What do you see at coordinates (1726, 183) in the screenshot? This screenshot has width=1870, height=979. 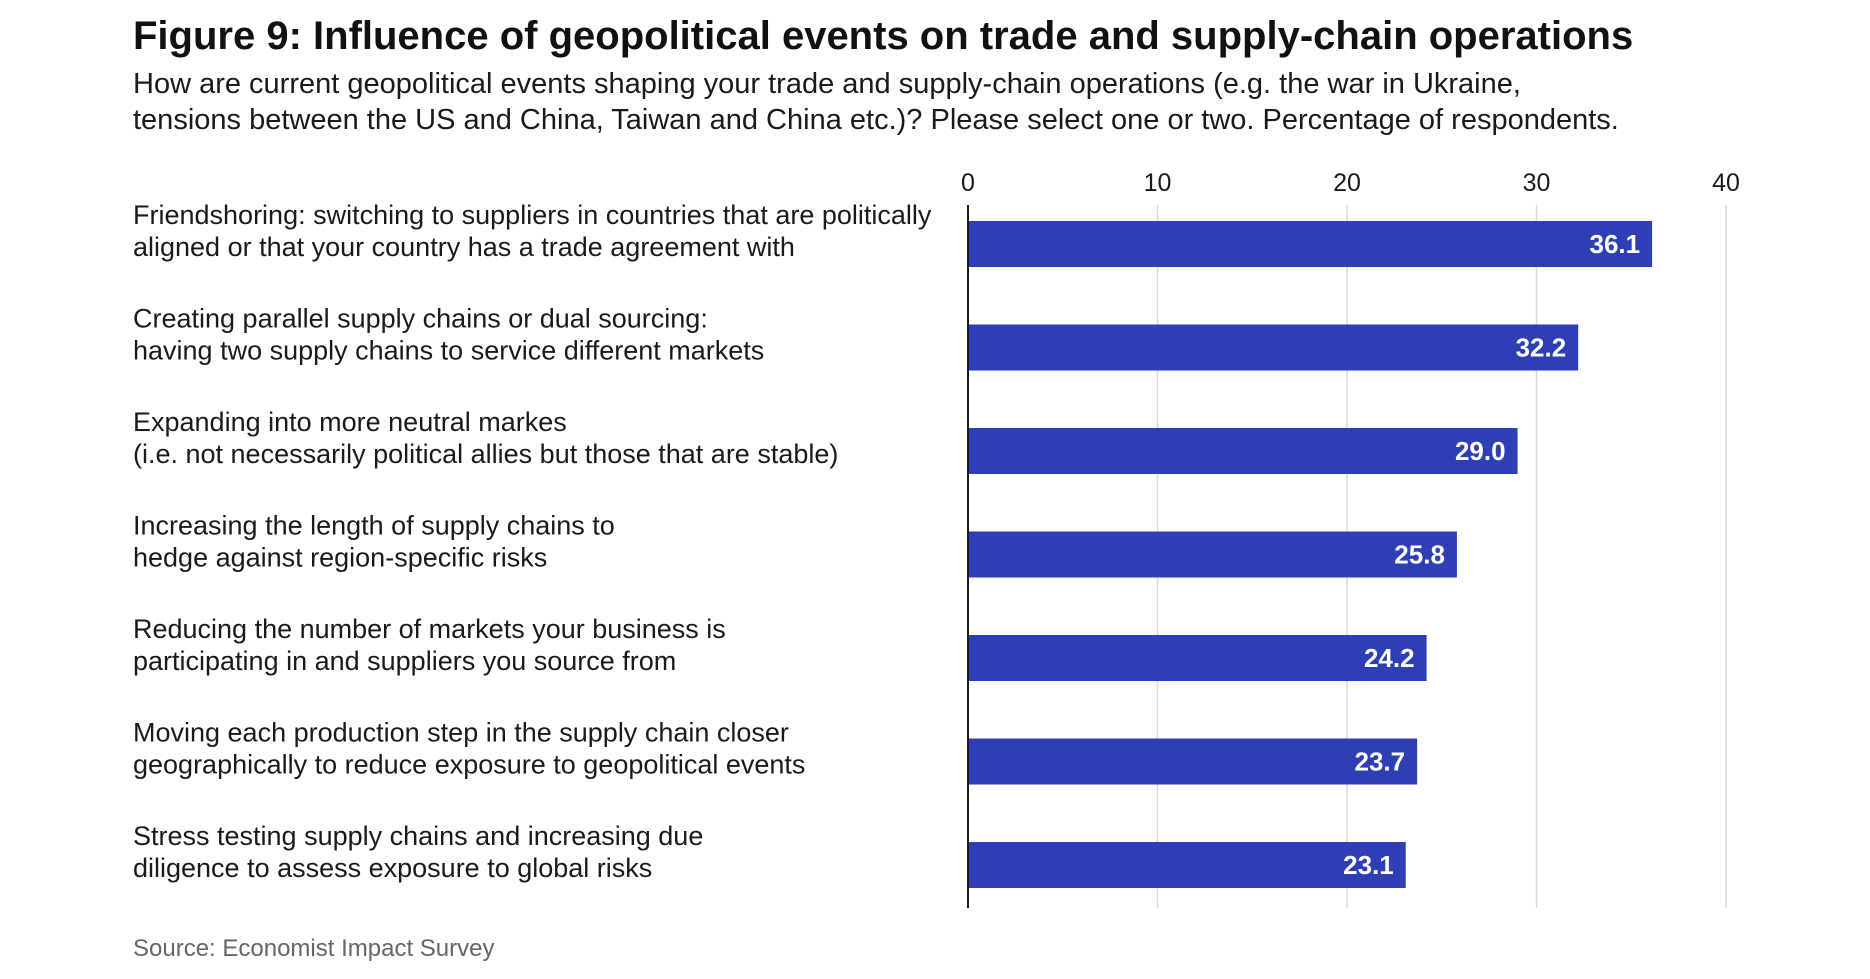 I see `x-tick-label: 40` at bounding box center [1726, 183].